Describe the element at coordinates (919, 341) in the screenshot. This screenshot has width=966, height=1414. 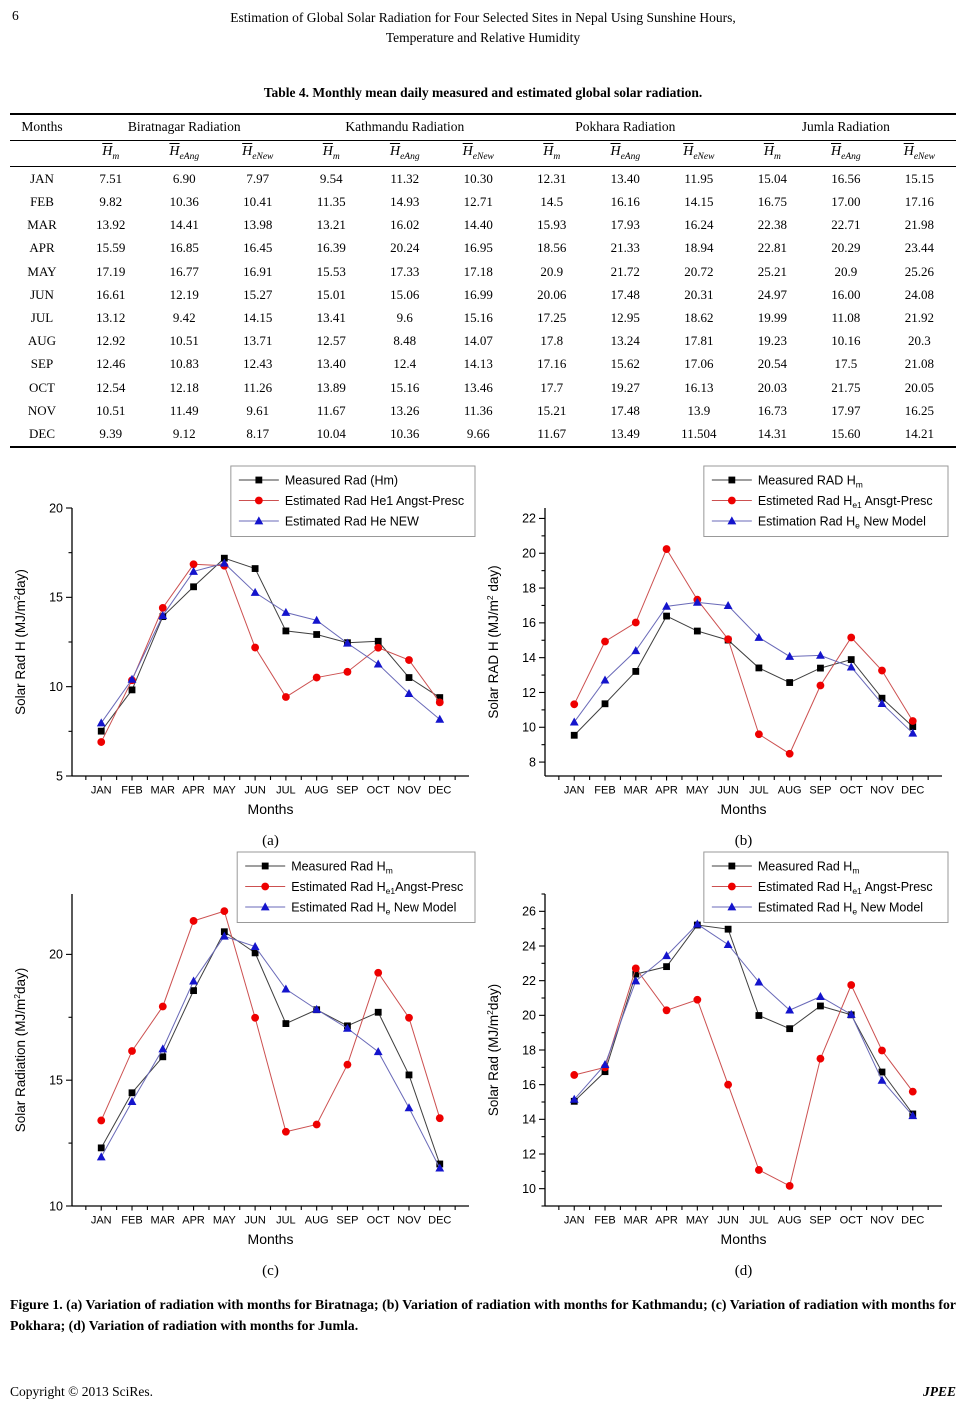
I see `value-cell: 20.3` at that location.